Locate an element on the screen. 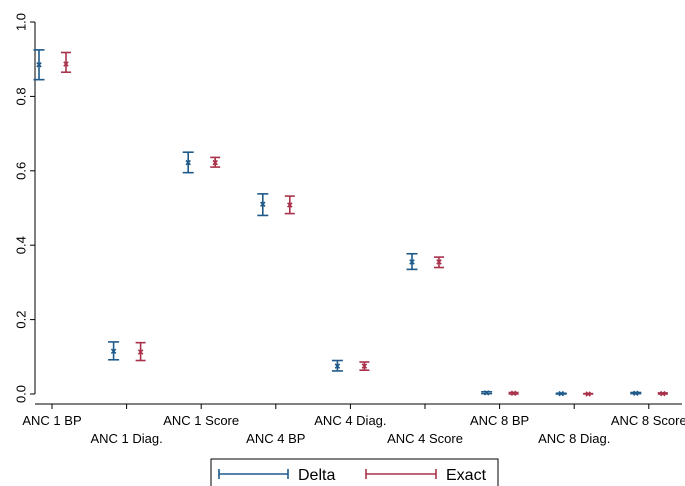 The image size is (685, 486). x-tick-label: ANC 4 Diag. is located at coordinates (350, 420).